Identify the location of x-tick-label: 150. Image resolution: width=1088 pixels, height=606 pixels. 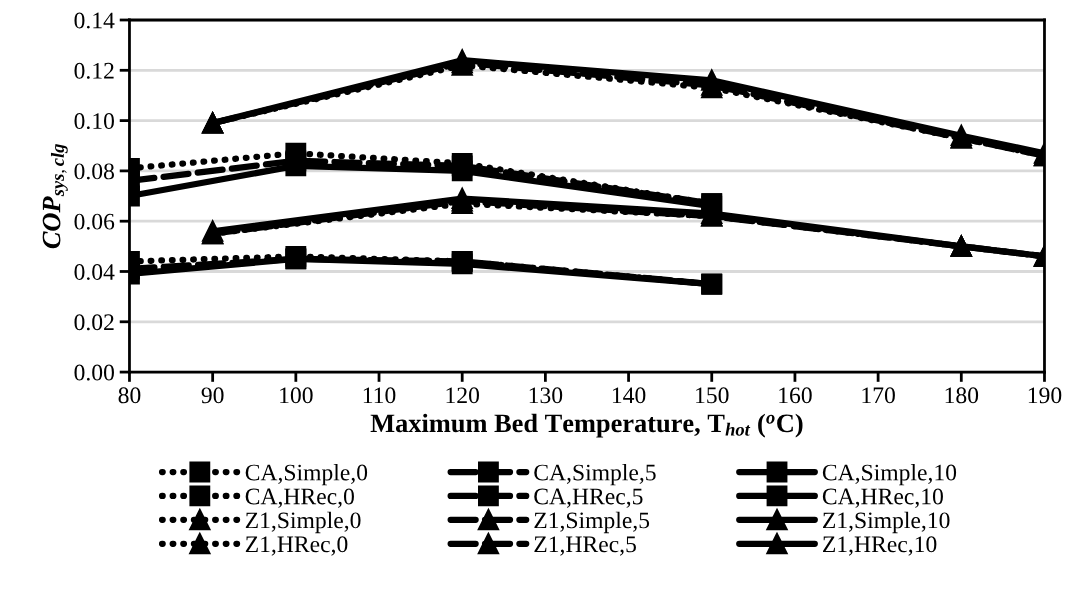
(712, 395).